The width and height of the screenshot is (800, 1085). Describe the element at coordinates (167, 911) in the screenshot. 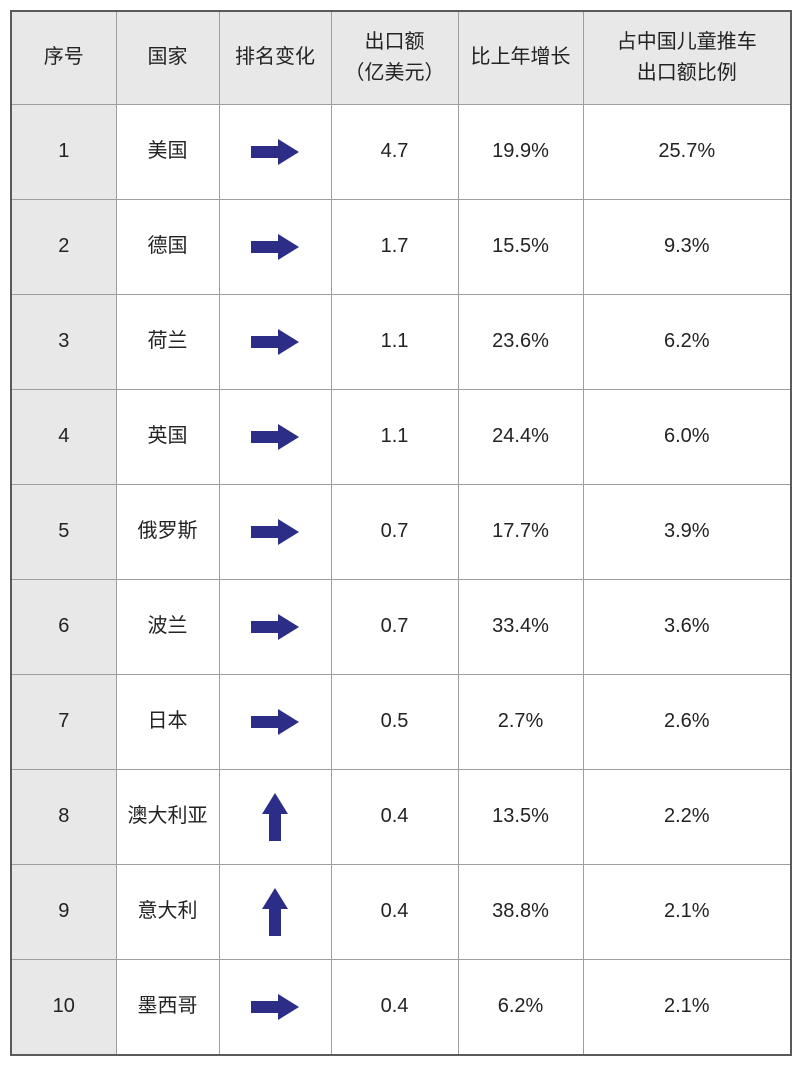

I see `country-cell: 意大利` at that location.